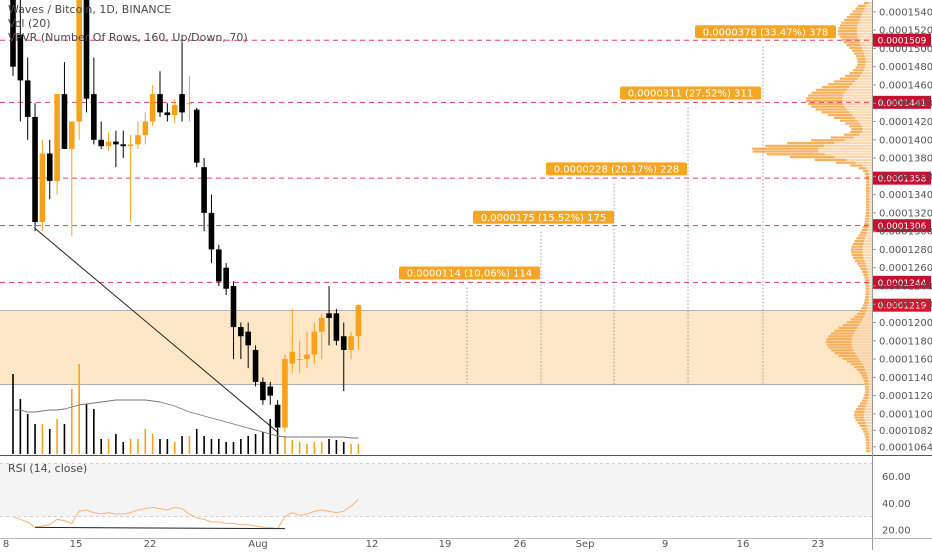  Describe the element at coordinates (905, 213) in the screenshot. I see `price-tick-label: 0.0001320` at that location.